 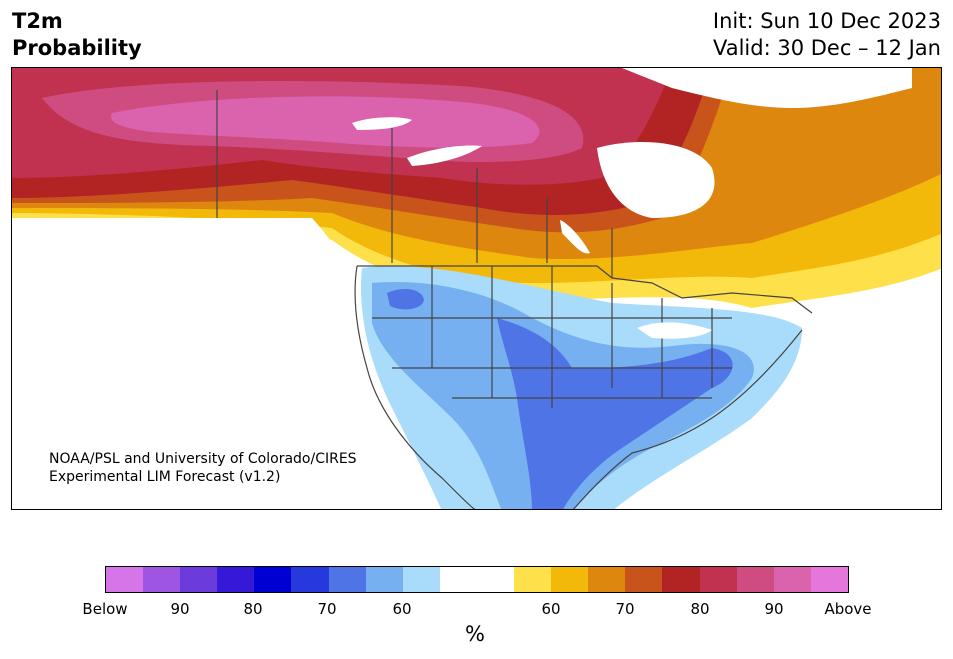 I want to click on colorbar-tick-label: Below, so click(x=105, y=609).